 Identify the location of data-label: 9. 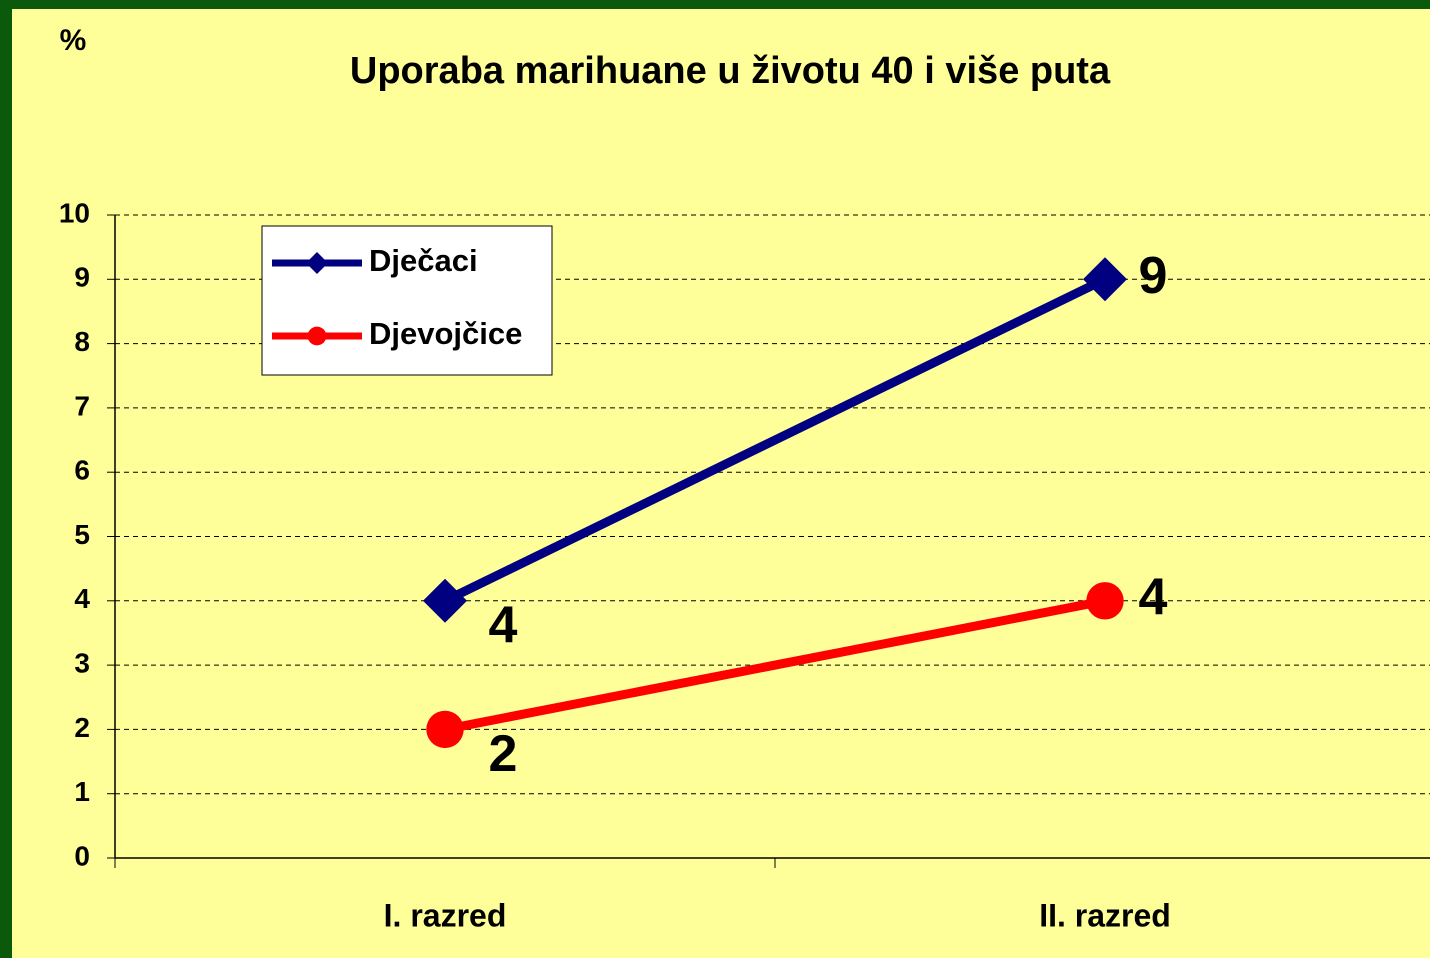
(1153, 276).